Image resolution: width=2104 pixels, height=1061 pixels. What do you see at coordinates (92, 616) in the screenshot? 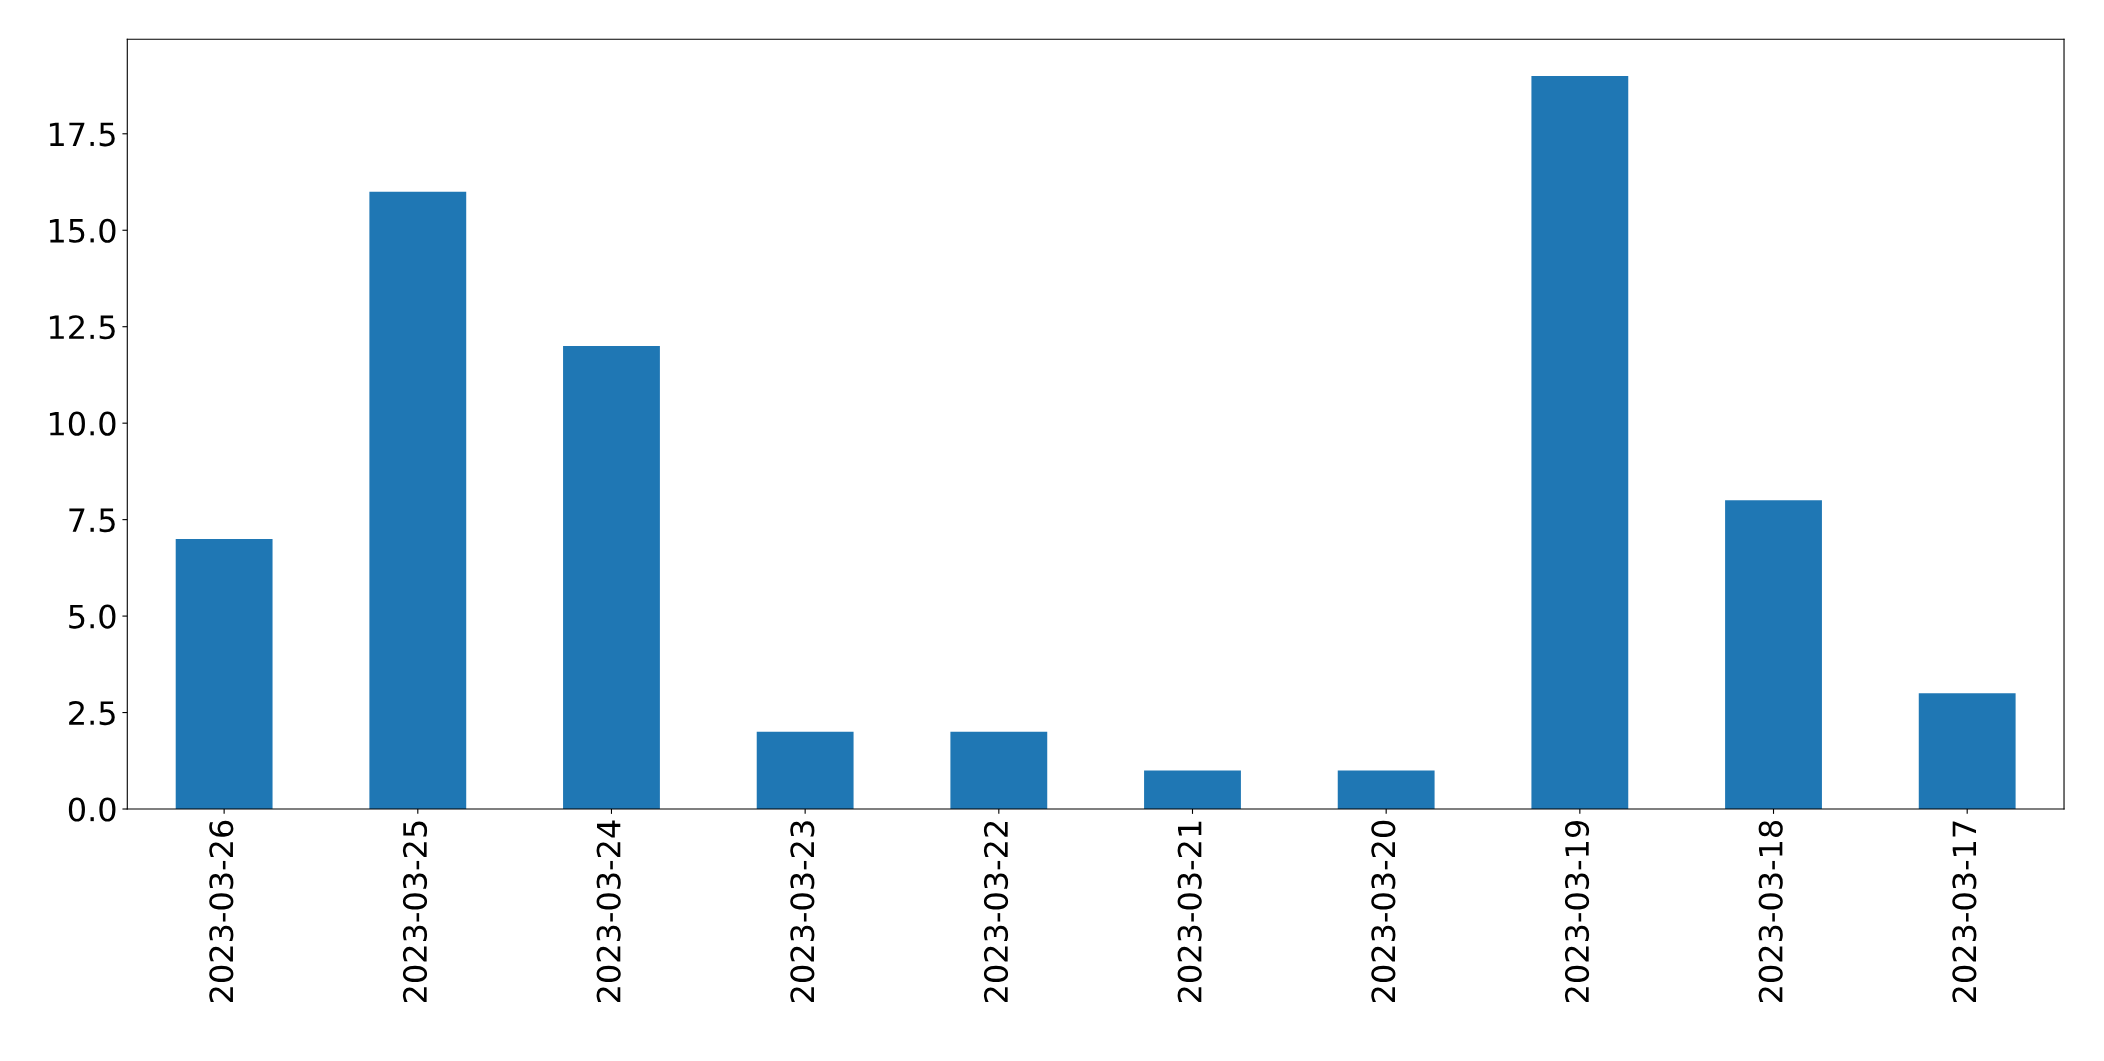
I see `y-tick-label: 5.0` at bounding box center [92, 616].